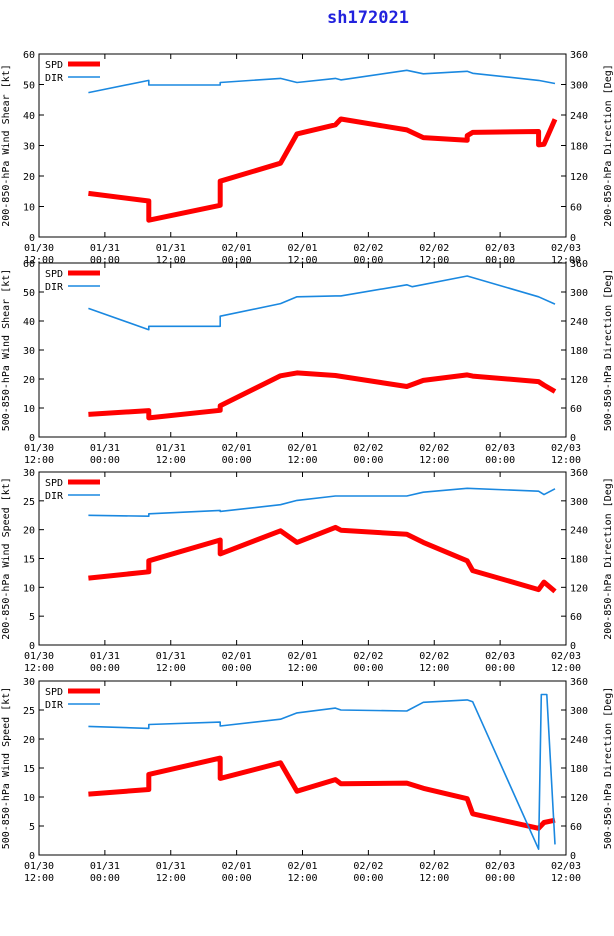  What do you see at coordinates (579, 177) in the screenshot?
I see `y2-tick-label: 120` at bounding box center [579, 177].